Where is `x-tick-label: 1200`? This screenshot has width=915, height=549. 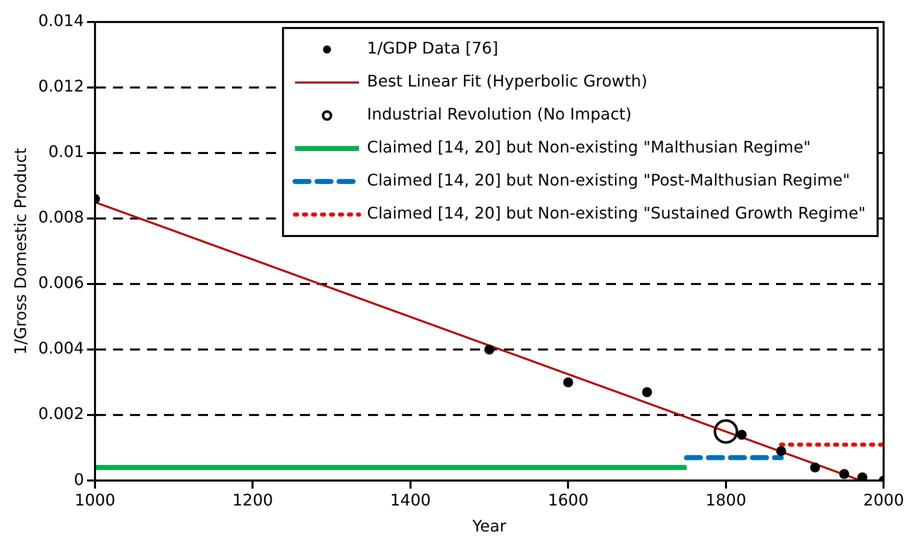
x-tick-label: 1200 is located at coordinates (253, 500).